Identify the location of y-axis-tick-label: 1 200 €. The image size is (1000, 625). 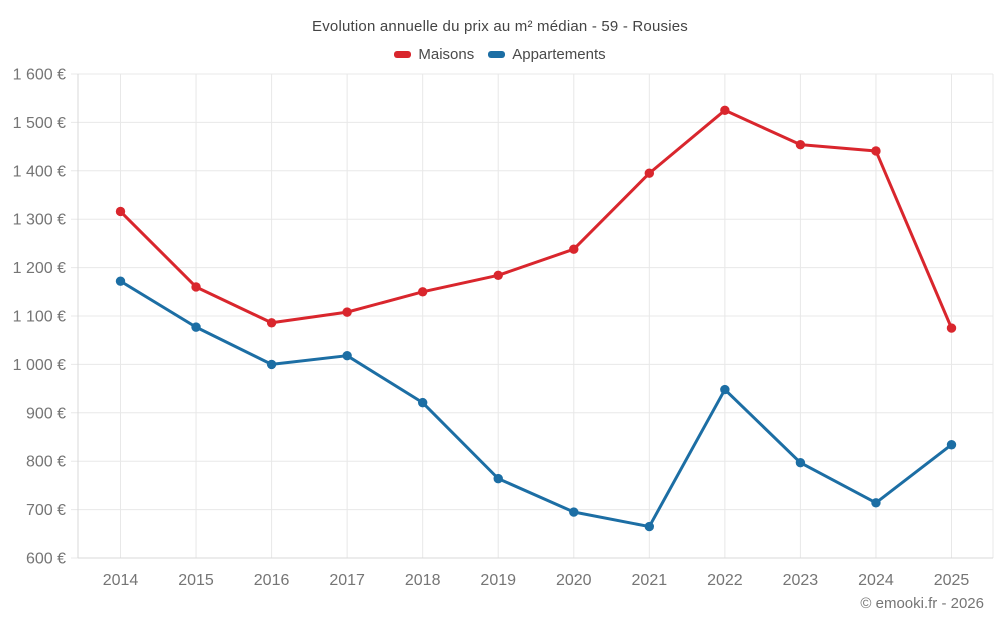
(39, 268).